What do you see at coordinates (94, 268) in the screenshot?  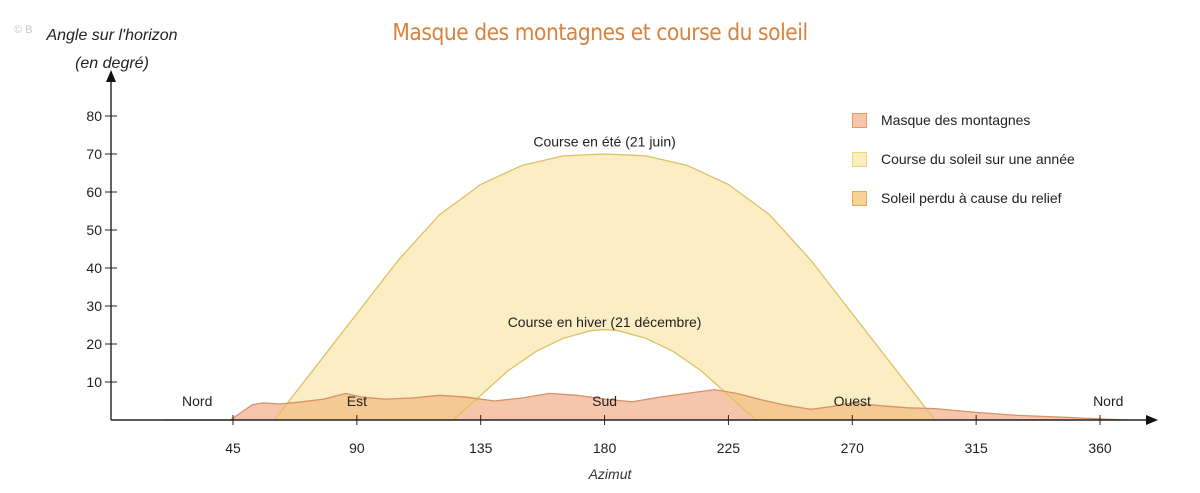 I see `y-tick-label: 40` at bounding box center [94, 268].